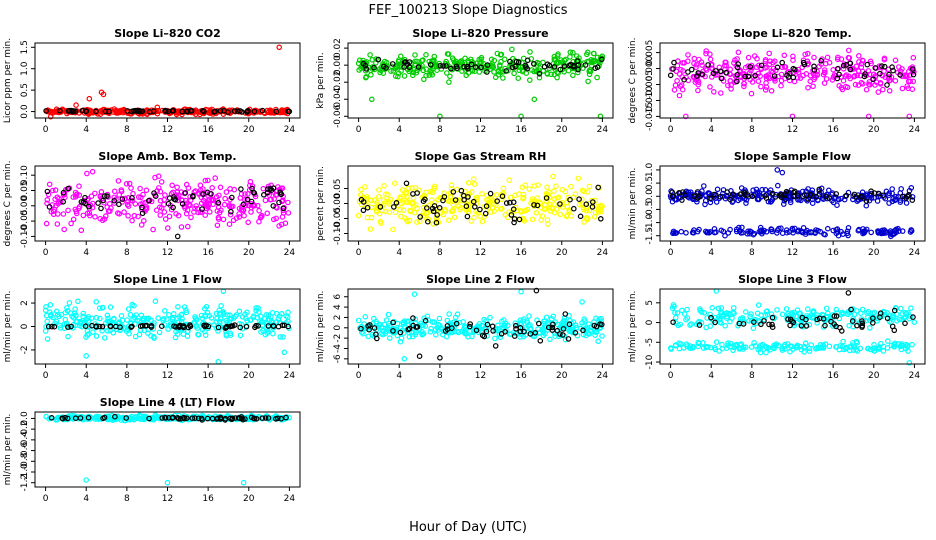 The width and height of the screenshot is (936, 540). What do you see at coordinates (25, 303) in the screenshot?
I see `y-tick-label: 2` at bounding box center [25, 303].